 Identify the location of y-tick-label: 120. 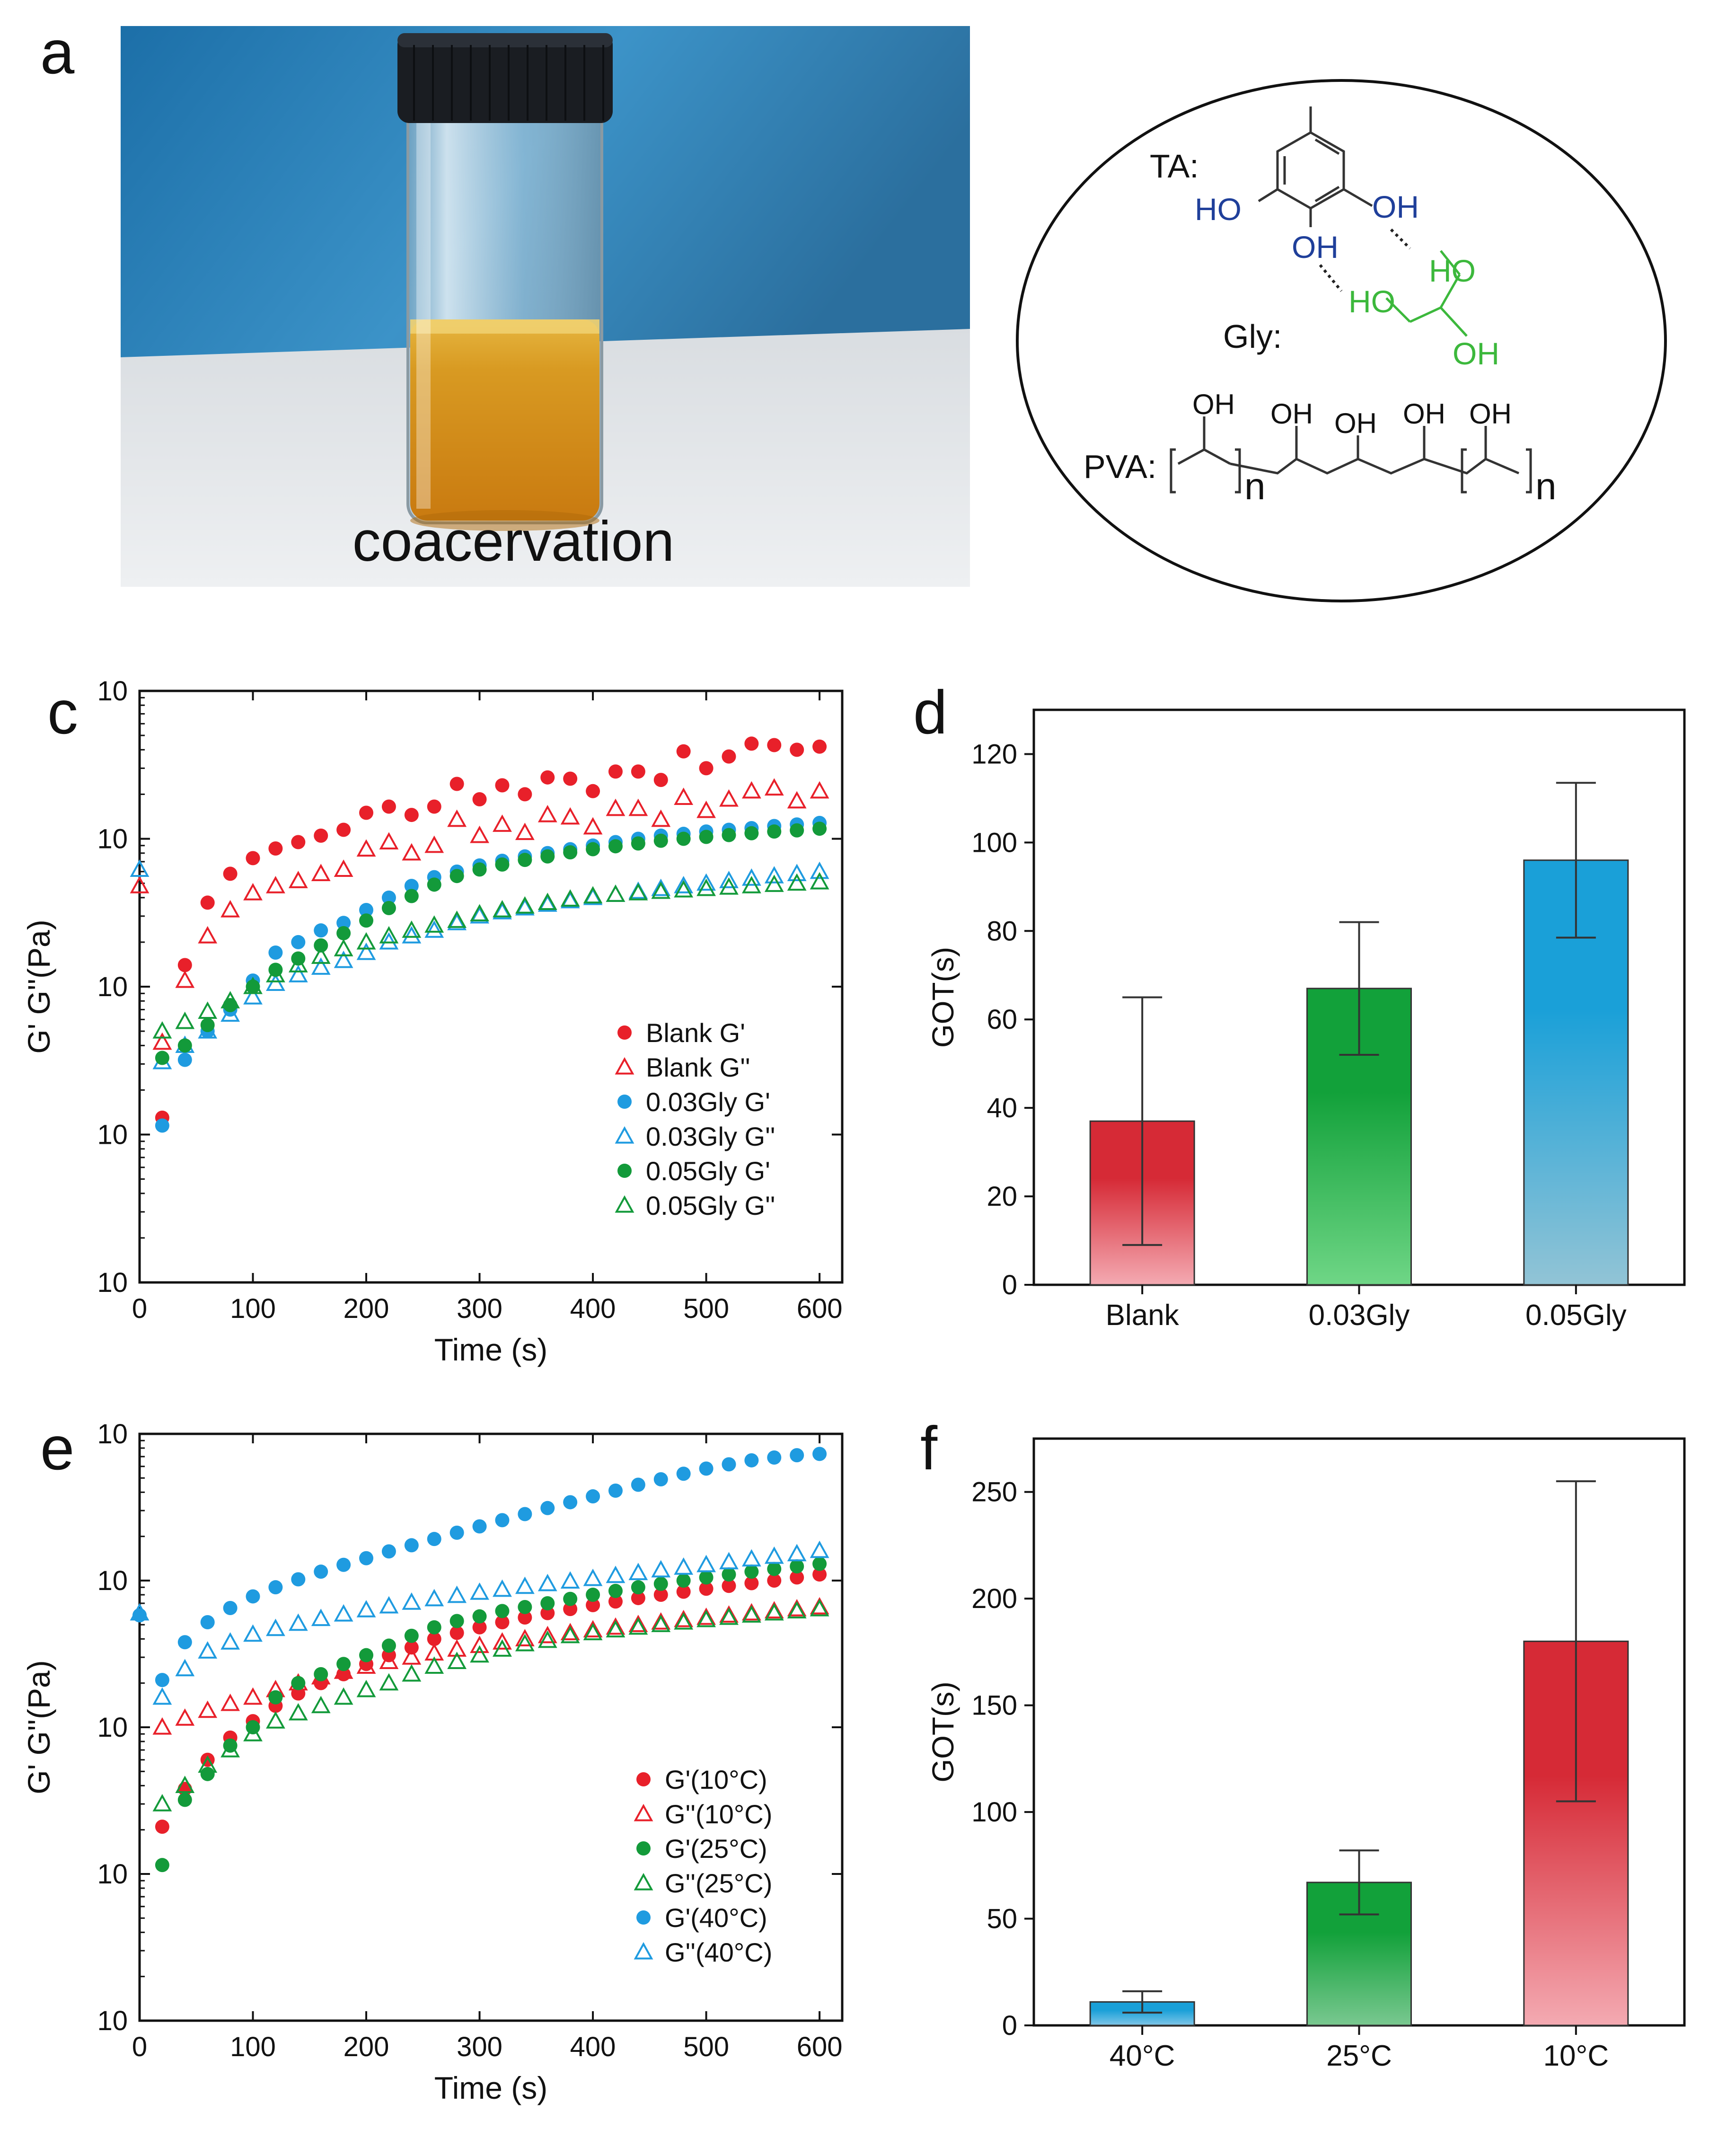
(994, 754).